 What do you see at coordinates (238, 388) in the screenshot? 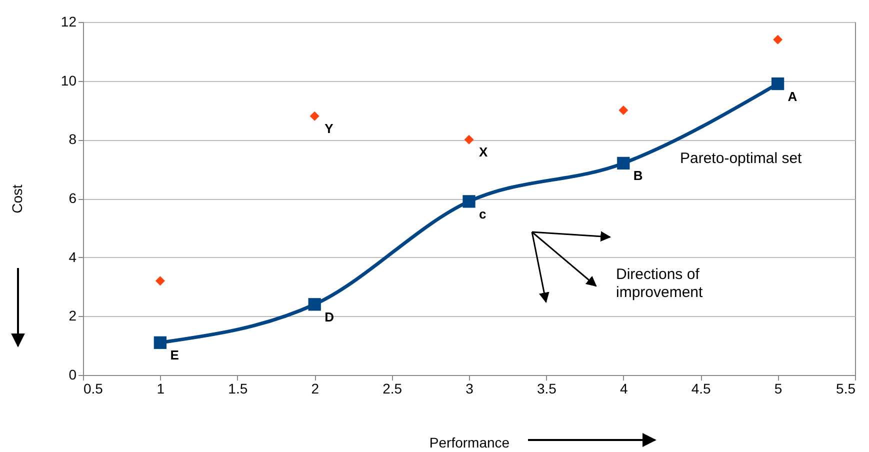
I see `x-tick-label: 1.5` at bounding box center [238, 388].